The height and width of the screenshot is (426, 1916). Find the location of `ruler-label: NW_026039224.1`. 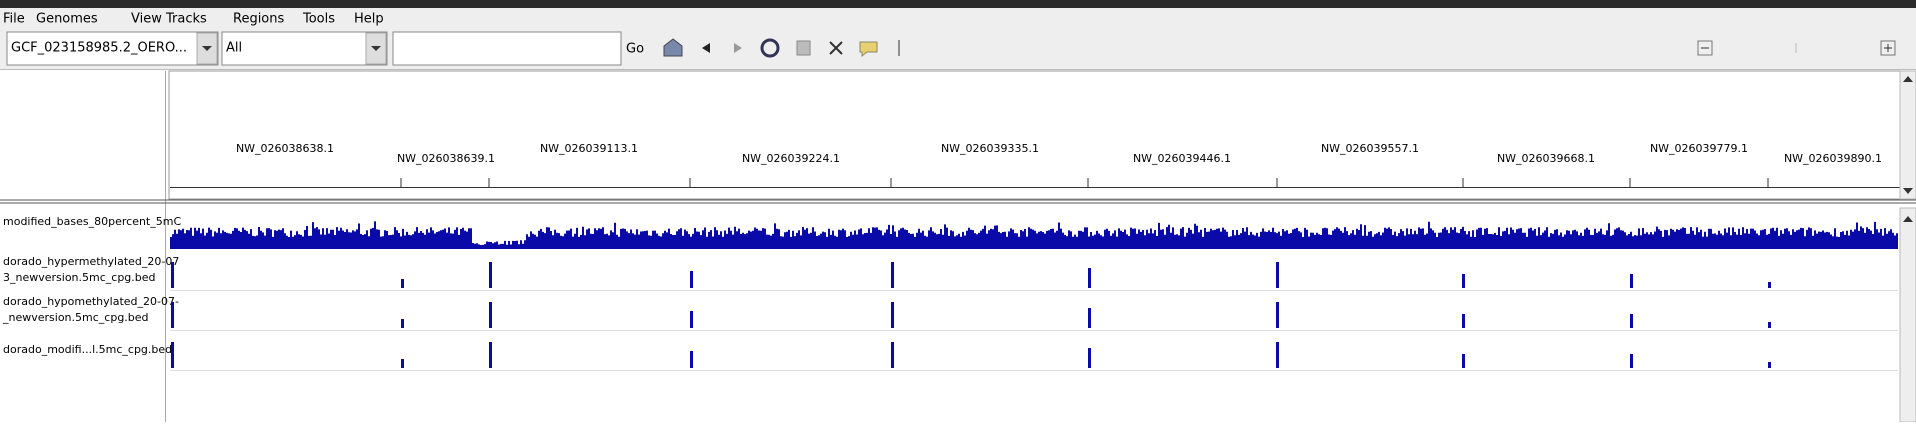

ruler-label: NW_026039224.1 is located at coordinates (791, 158).